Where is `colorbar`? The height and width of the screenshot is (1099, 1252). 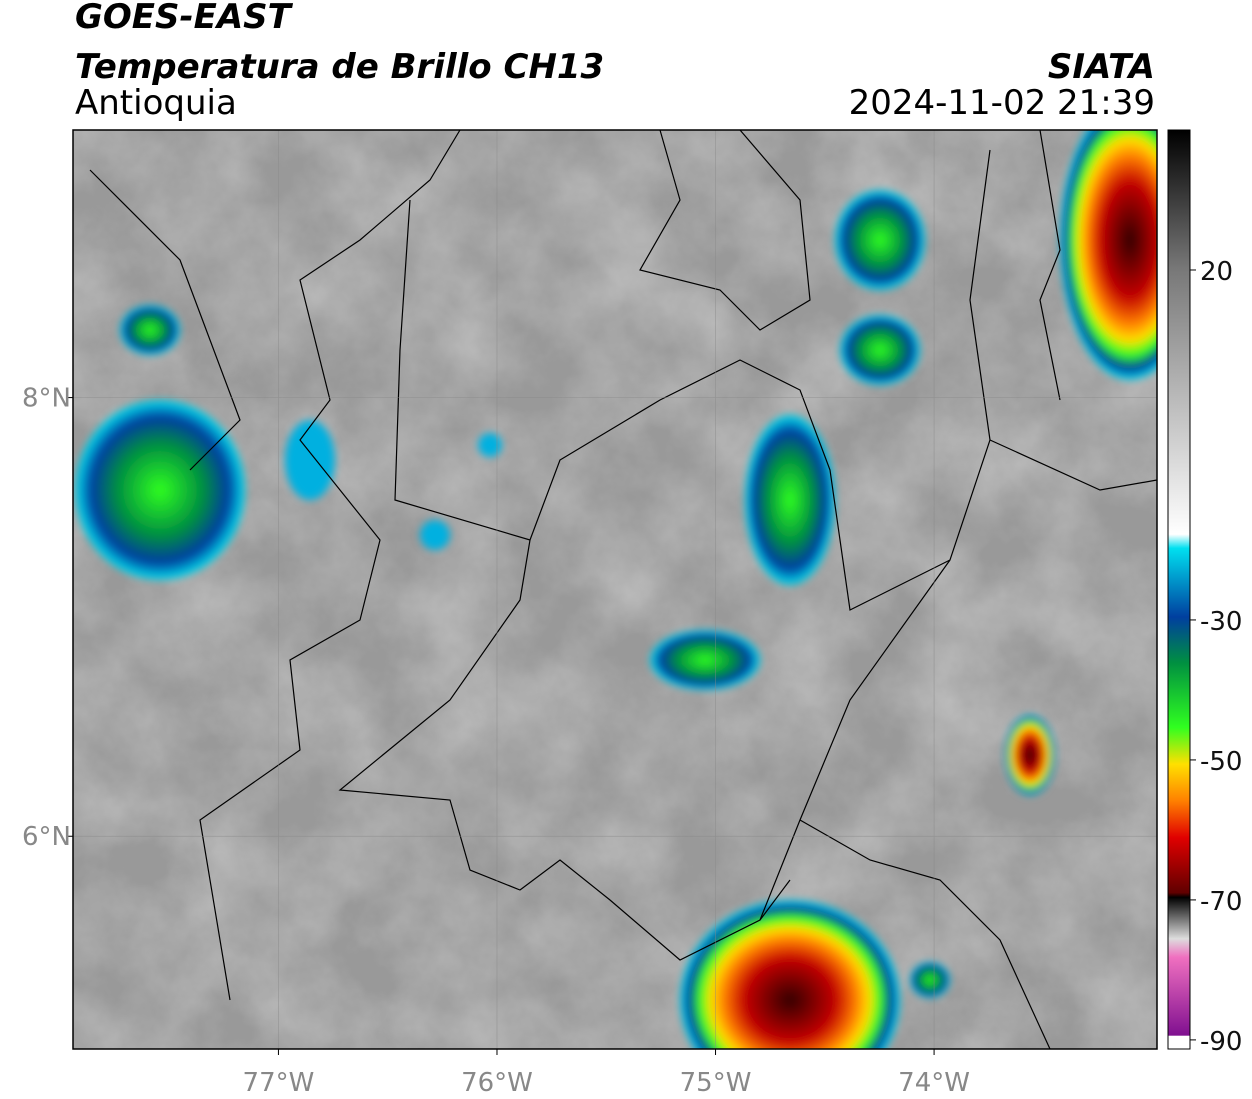 colorbar is located at coordinates (1179, 589).